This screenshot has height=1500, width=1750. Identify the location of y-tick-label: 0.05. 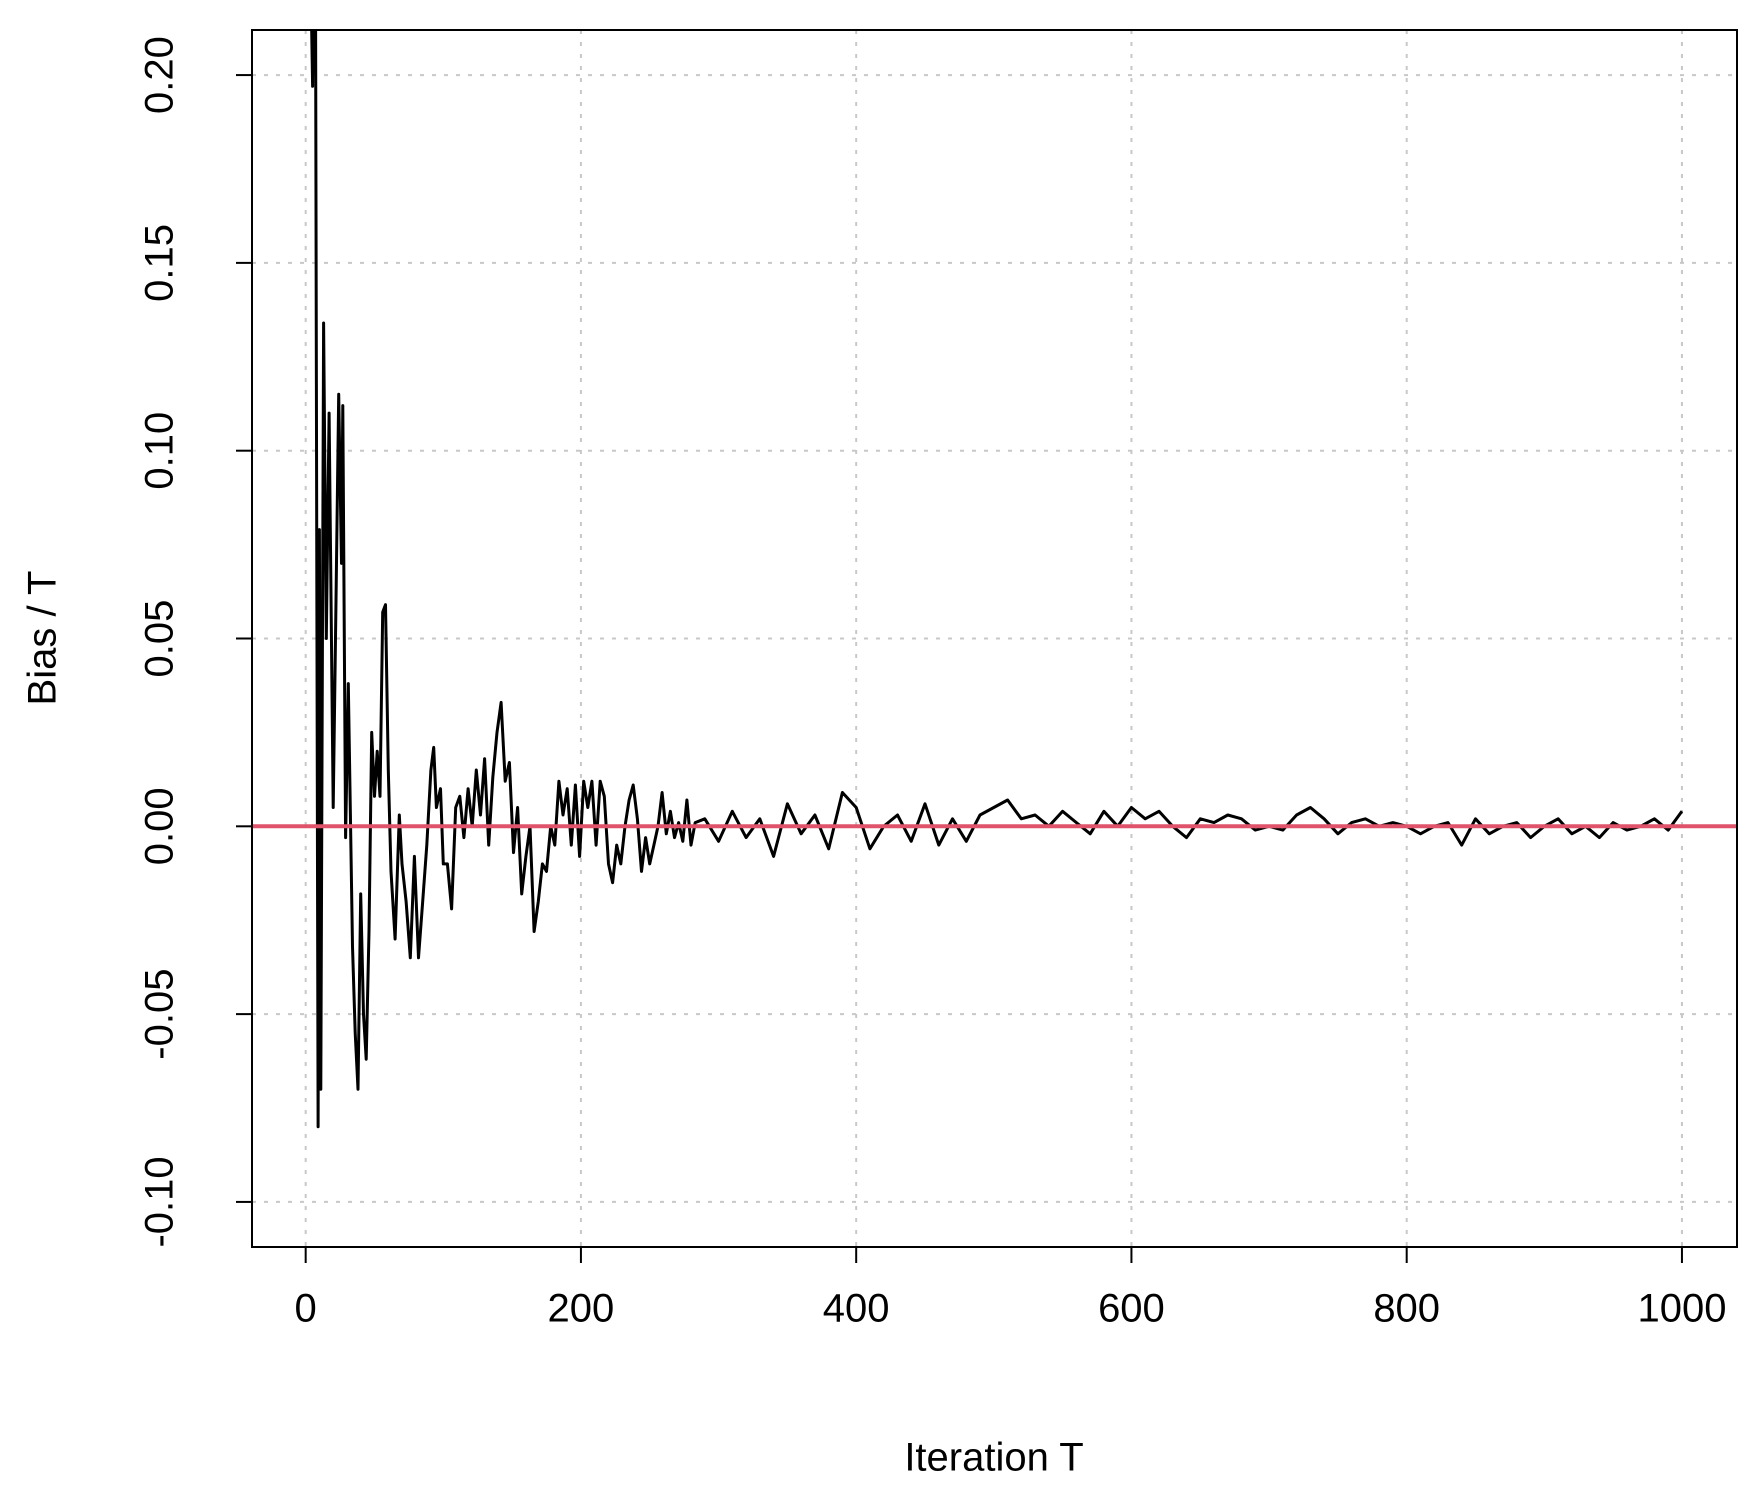
(160, 639).